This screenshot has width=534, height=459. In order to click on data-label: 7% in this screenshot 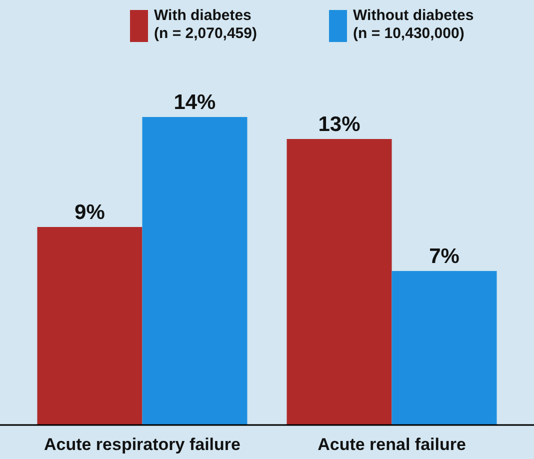, I will do `click(444, 256)`.